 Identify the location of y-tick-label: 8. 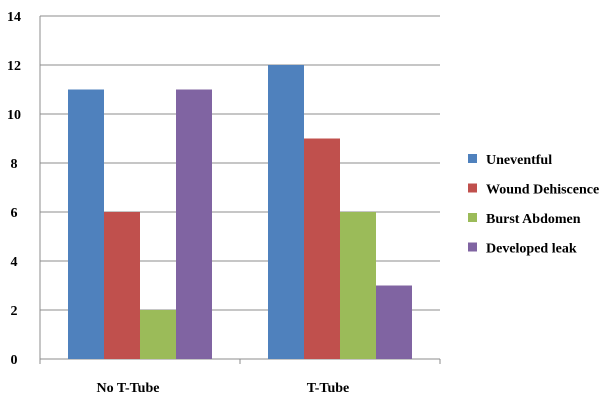
(14, 164).